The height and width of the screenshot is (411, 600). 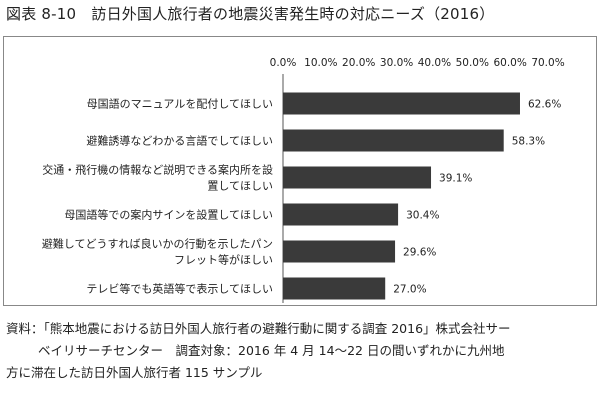 I want to click on bar-value-label: 39.1%, so click(x=455, y=179).